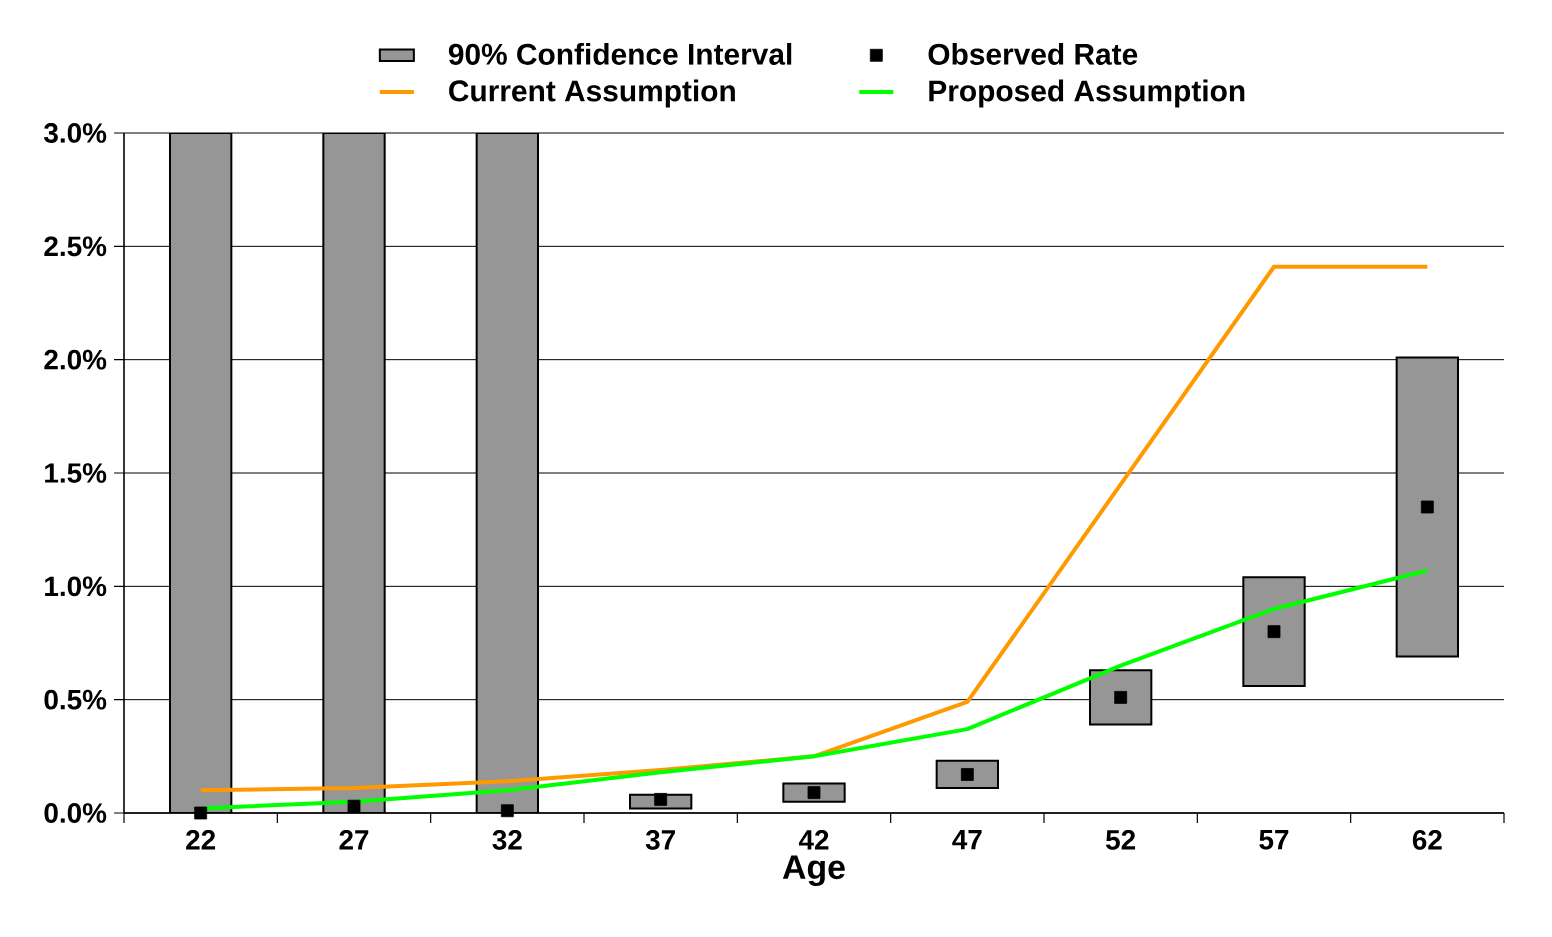 The width and height of the screenshot is (1552, 937). I want to click on x-tick-label: 27, so click(354, 840).